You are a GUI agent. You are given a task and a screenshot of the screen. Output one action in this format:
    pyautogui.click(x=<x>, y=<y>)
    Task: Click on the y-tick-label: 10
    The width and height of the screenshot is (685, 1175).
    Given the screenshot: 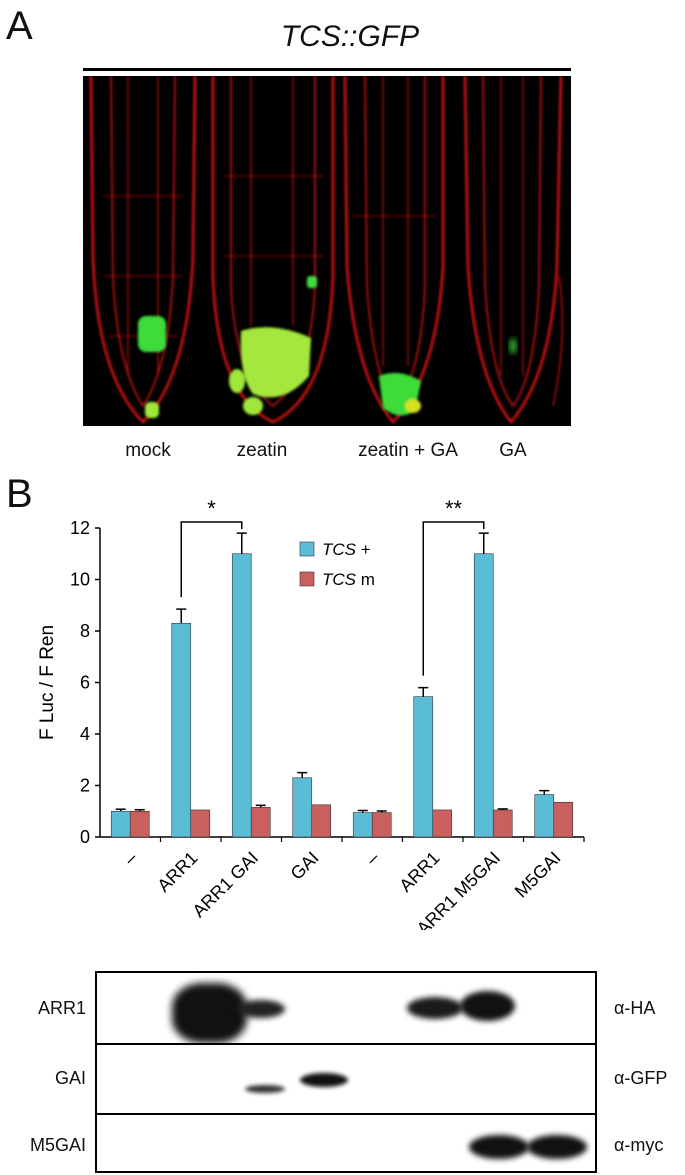 What is the action you would take?
    pyautogui.click(x=80, y=580)
    